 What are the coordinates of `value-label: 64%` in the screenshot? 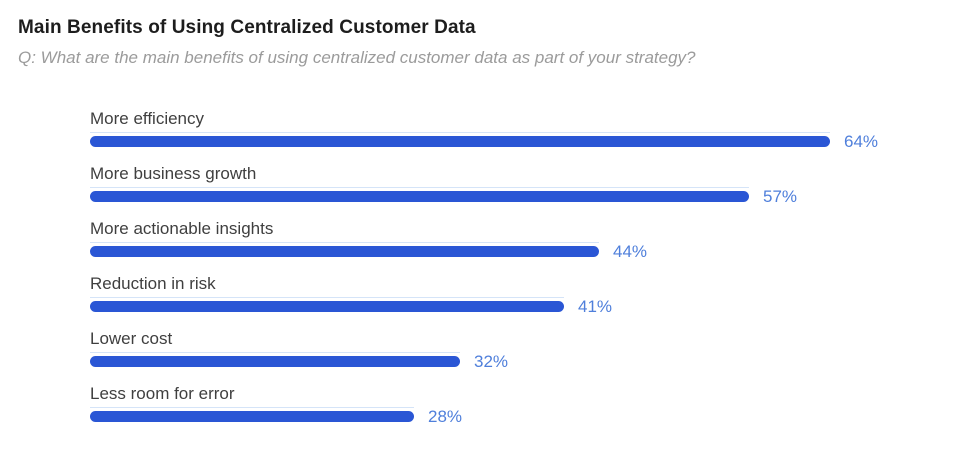 It's located at (861, 141).